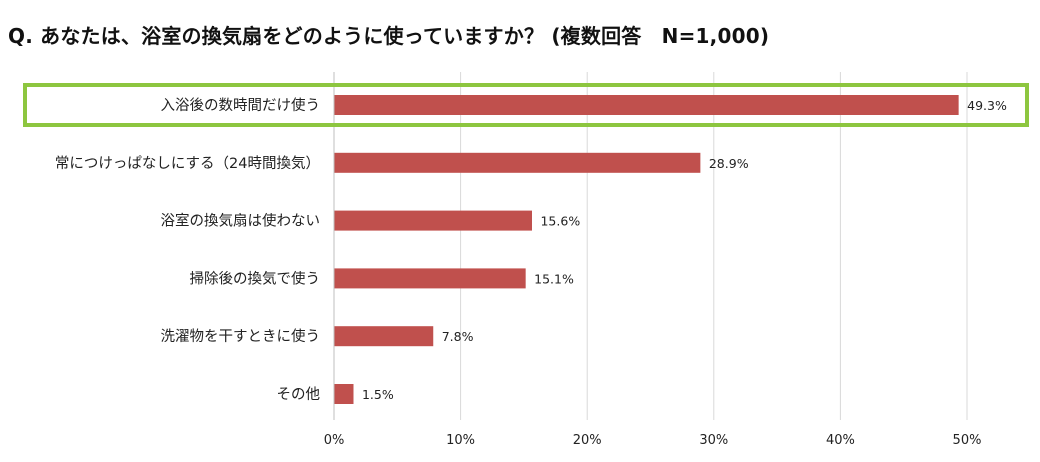 This screenshot has width=1040, height=462. What do you see at coordinates (560, 221) in the screenshot?
I see `data-label: 15.6%` at bounding box center [560, 221].